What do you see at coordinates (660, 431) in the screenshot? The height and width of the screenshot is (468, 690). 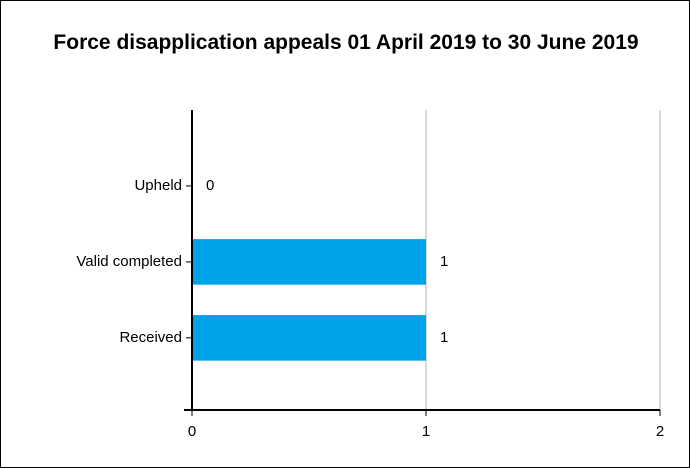 I see `x-tick-label: 2` at bounding box center [660, 431].